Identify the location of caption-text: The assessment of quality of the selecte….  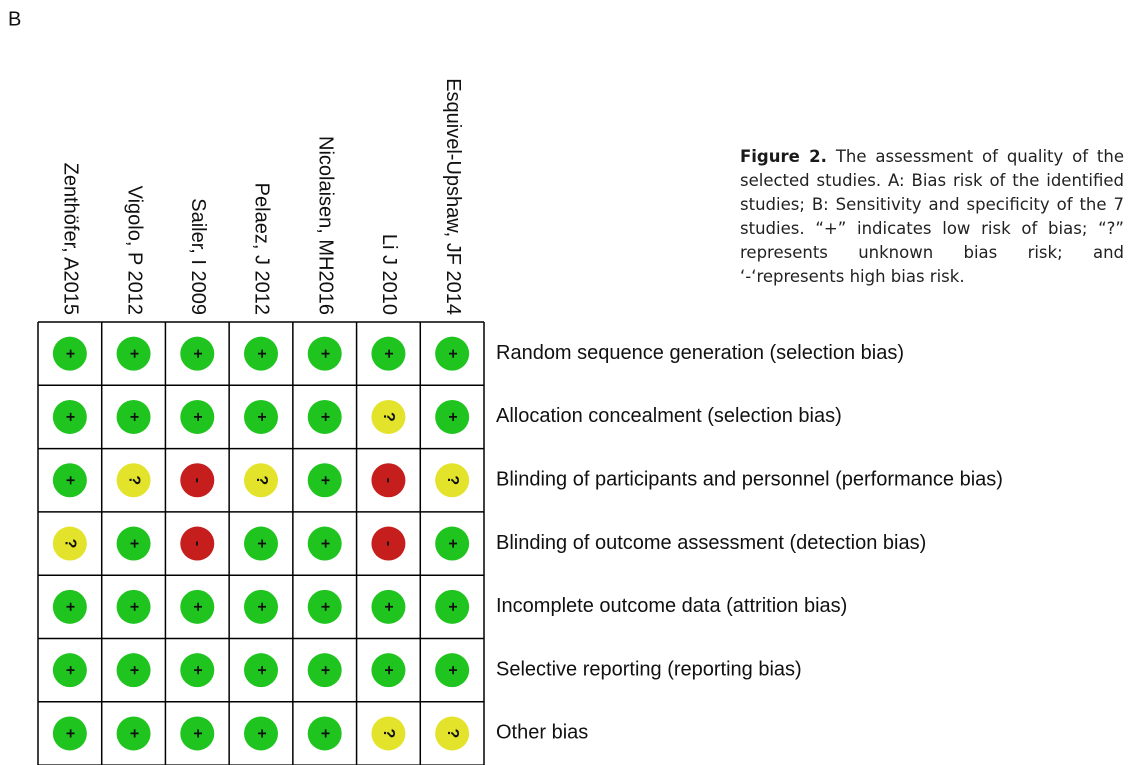
(932, 216).